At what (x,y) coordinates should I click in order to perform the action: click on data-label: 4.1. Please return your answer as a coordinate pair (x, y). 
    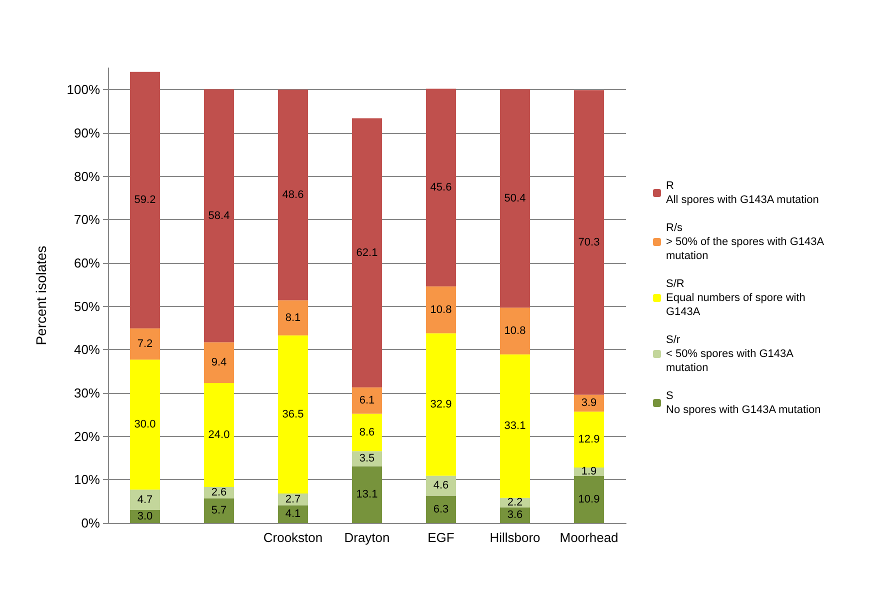
    Looking at the image, I should click on (293, 514).